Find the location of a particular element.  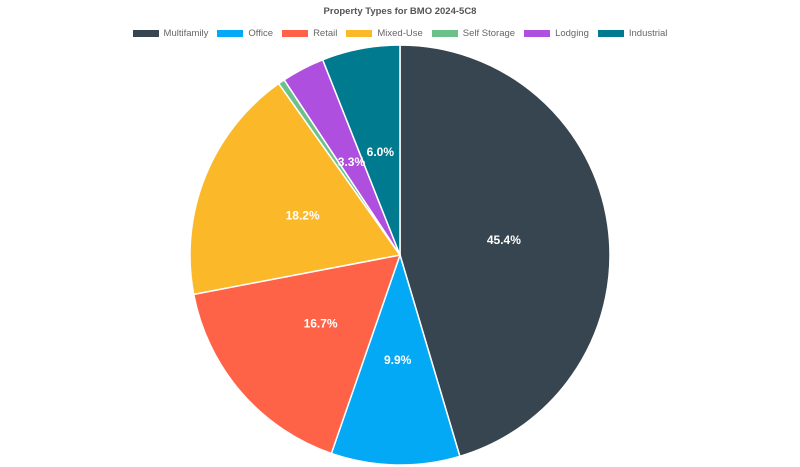

legend-item-mixed-use: Mixed-Use is located at coordinates (384, 33).